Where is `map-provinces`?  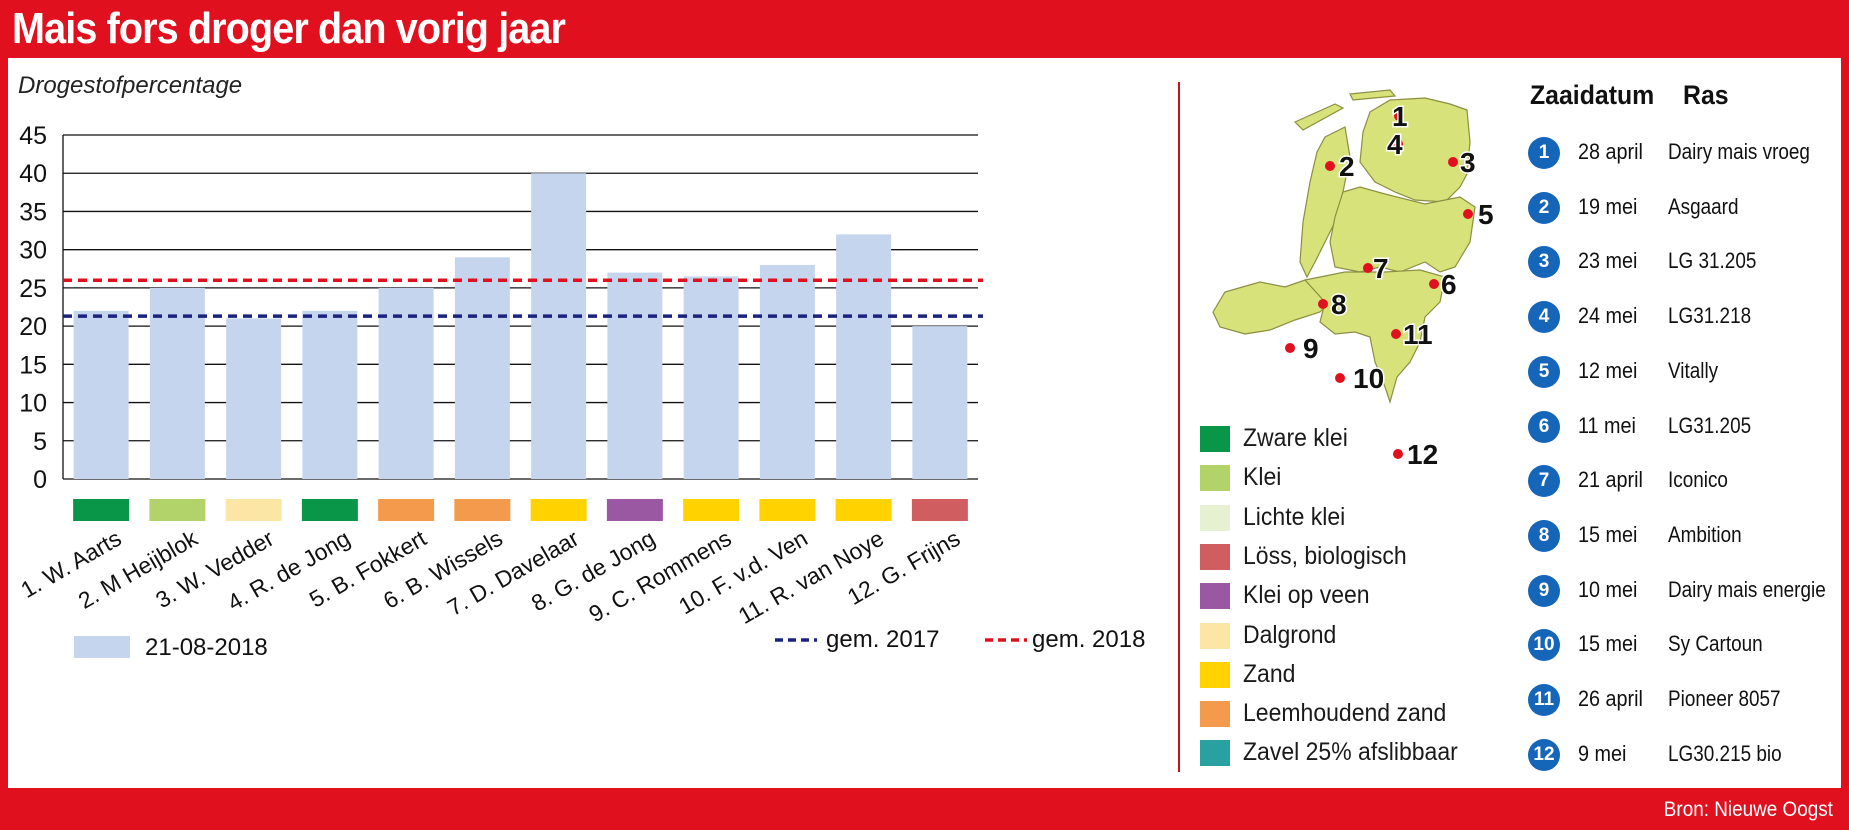
map-provinces is located at coordinates (1344, 247).